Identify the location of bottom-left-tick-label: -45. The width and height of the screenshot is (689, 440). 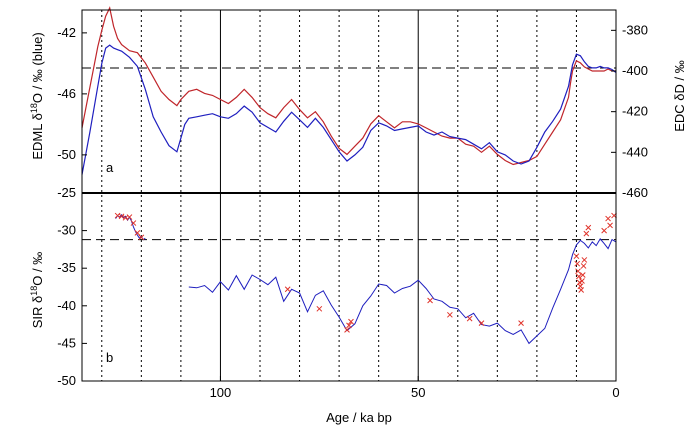
(66, 342).